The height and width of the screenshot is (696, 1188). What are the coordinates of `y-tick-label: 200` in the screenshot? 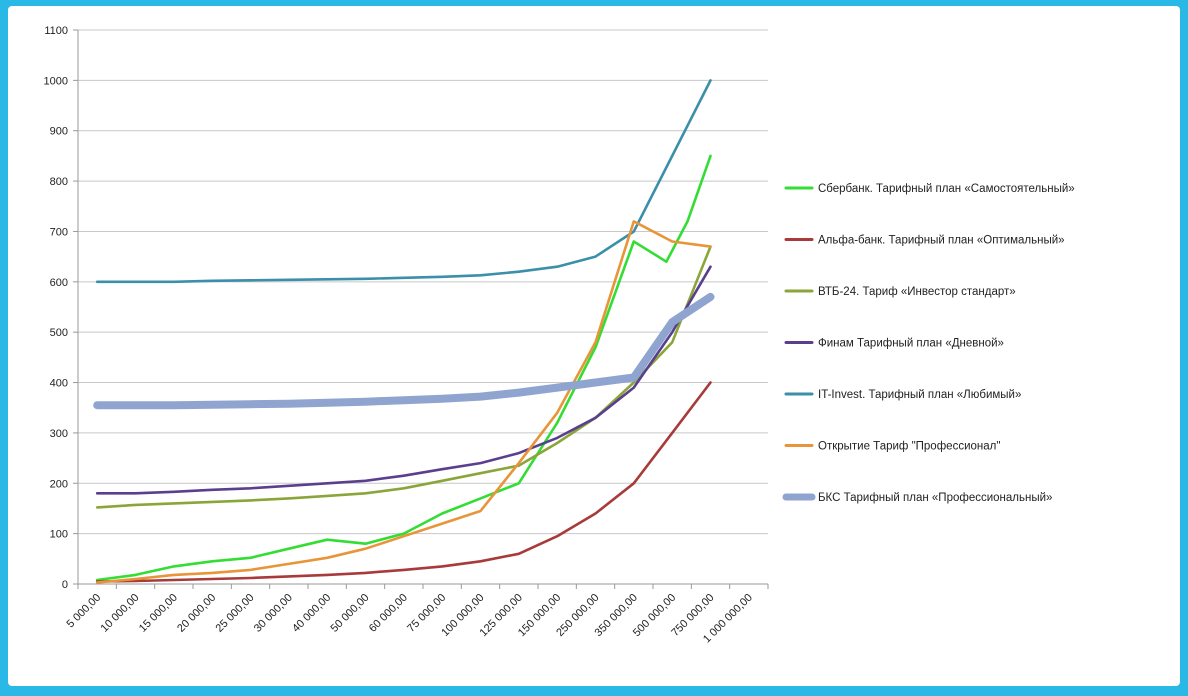 It's located at (59, 484).